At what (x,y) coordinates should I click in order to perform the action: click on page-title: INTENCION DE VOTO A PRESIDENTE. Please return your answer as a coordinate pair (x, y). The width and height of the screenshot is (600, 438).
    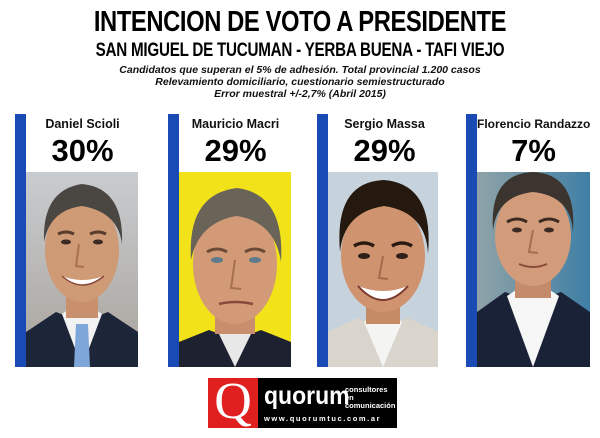
    Looking at the image, I should click on (300, 22).